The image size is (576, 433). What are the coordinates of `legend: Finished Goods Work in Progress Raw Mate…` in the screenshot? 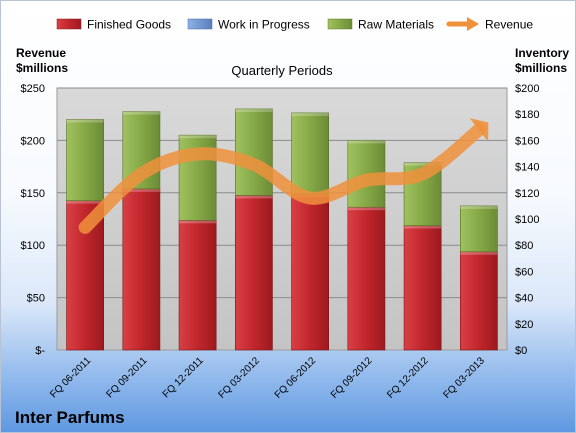 It's located at (294, 24).